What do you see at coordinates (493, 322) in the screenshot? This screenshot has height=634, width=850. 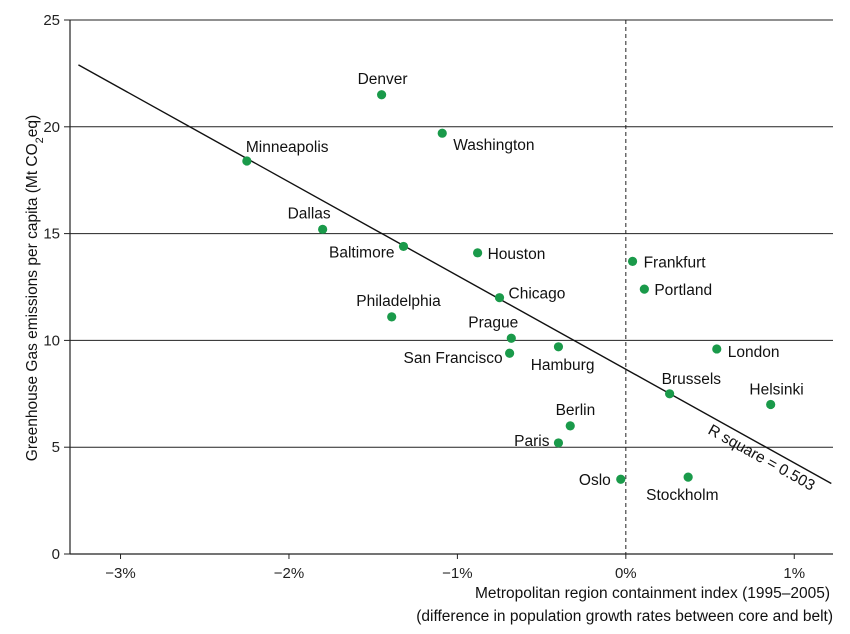 I see `point-label: Prague` at bounding box center [493, 322].